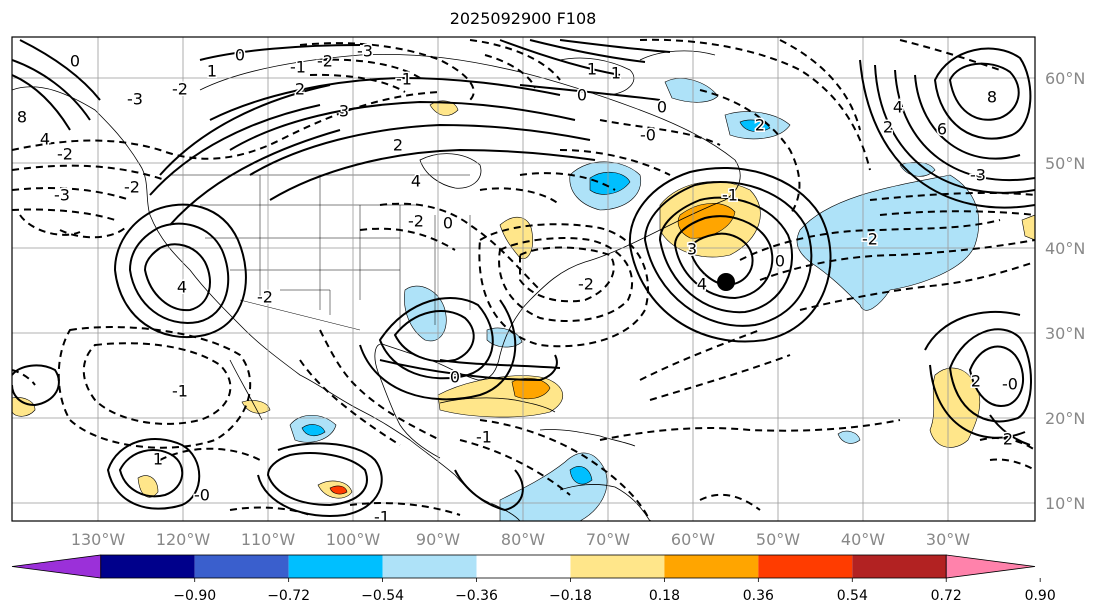 This screenshot has width=1105, height=615. I want to click on longitude-label: 100°W, so click(353, 539).